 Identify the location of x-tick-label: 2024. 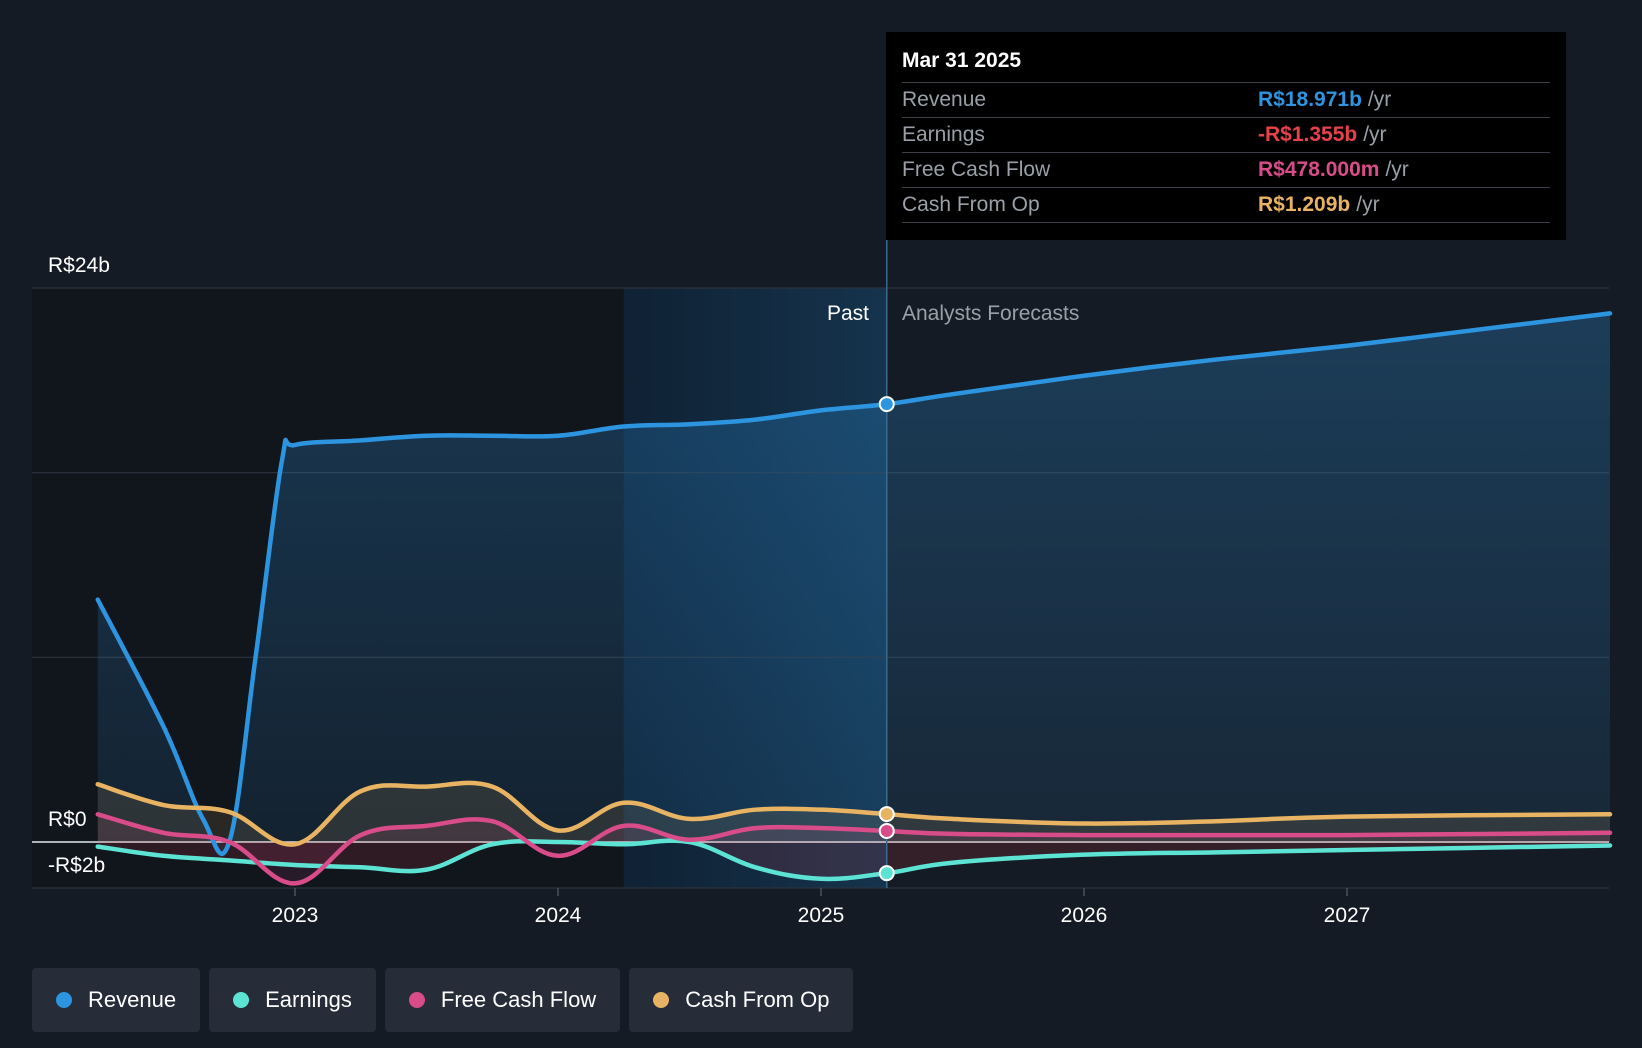
(558, 915).